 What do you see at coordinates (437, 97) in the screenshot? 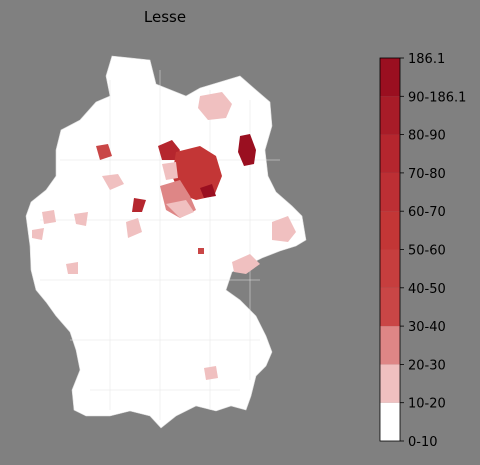
I see `colorbar-tick-label: 90-186.1` at bounding box center [437, 97].